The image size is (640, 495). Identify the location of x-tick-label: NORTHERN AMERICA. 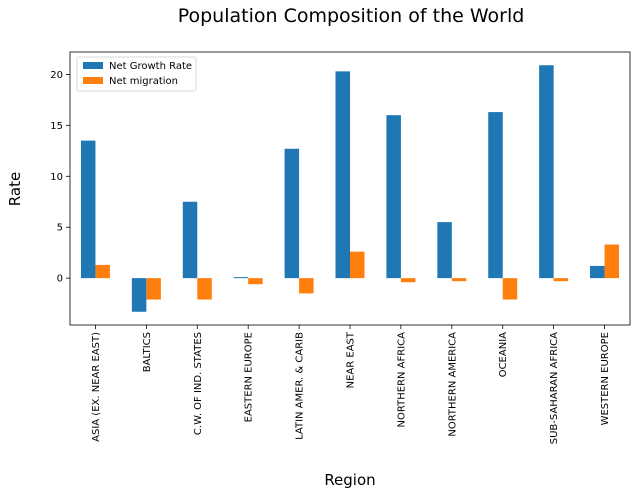
(452, 384).